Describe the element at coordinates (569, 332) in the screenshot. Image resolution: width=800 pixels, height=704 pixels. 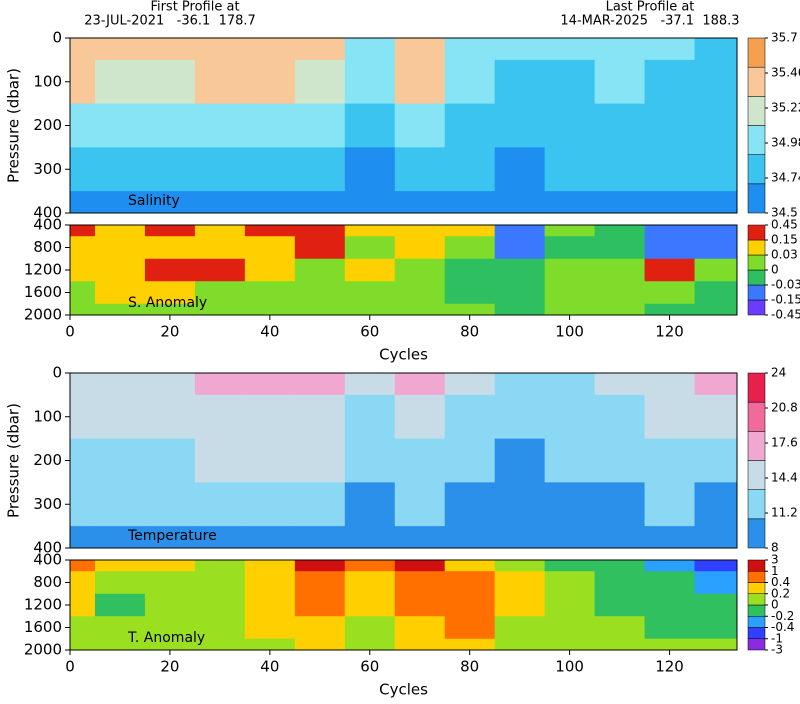
I see `x-tick-label: 100` at that location.